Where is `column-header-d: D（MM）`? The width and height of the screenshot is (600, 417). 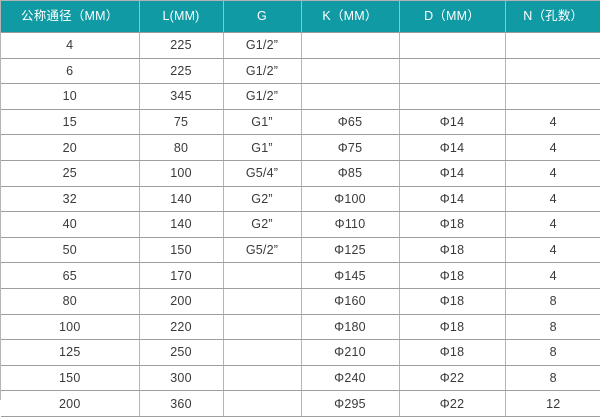
column-header-d: D（MM） is located at coordinates (452, 17).